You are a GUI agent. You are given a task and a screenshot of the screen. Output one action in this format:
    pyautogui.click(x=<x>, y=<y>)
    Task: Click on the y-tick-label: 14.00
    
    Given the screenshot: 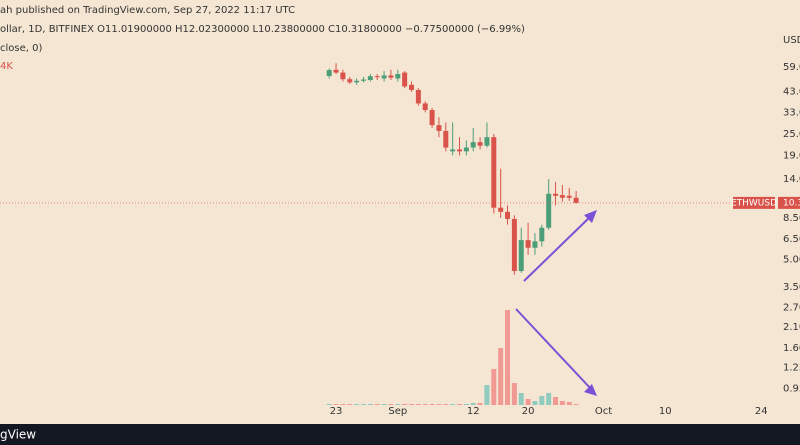 What is the action you would take?
    pyautogui.click(x=791, y=179)
    